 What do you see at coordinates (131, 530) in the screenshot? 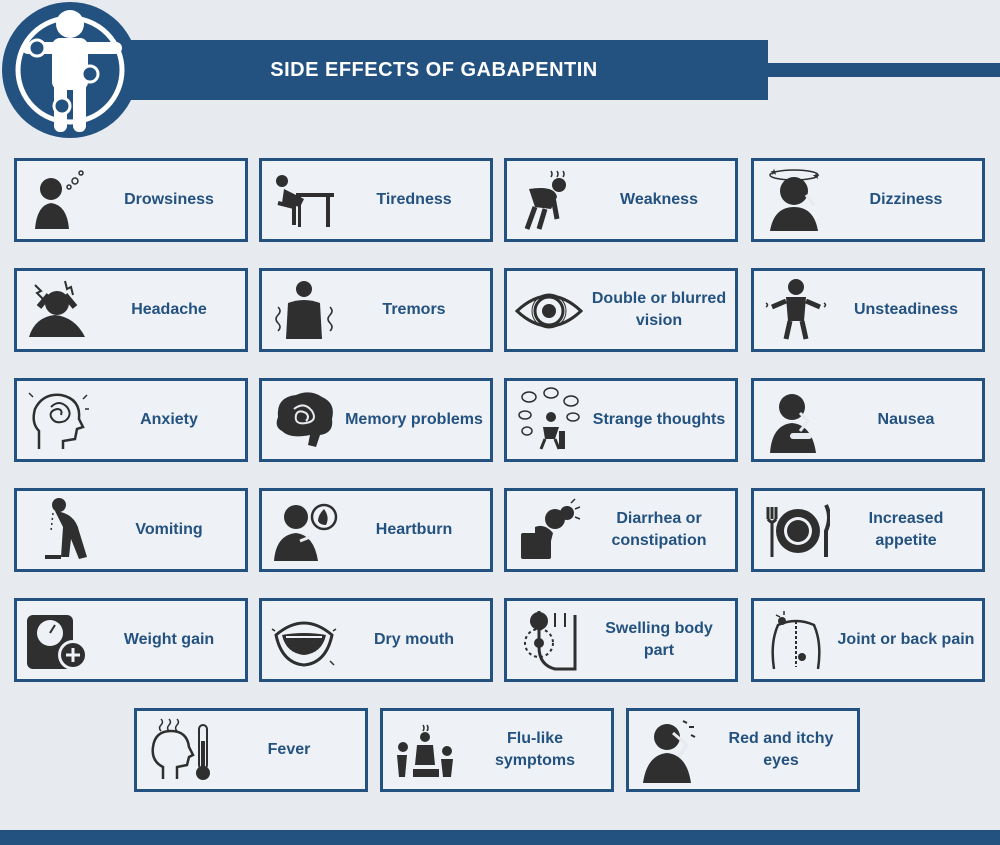
I see `side-effect-card: Vomiting` at bounding box center [131, 530].